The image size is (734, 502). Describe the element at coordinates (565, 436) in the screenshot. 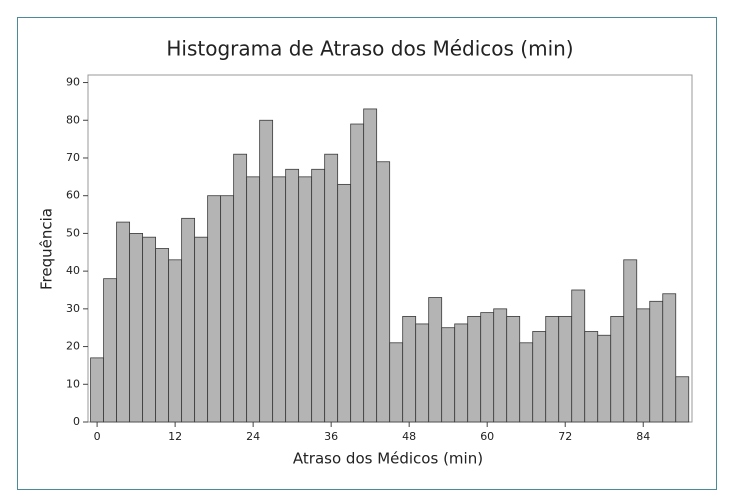

I see `x-tick-label: 72` at that location.